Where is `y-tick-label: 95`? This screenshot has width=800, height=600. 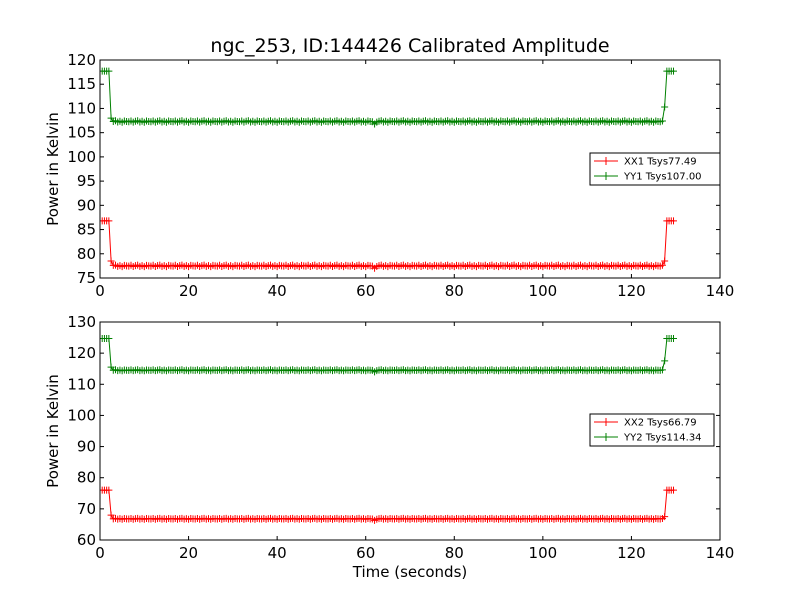 y-tick-label: 95 is located at coordinates (86, 181).